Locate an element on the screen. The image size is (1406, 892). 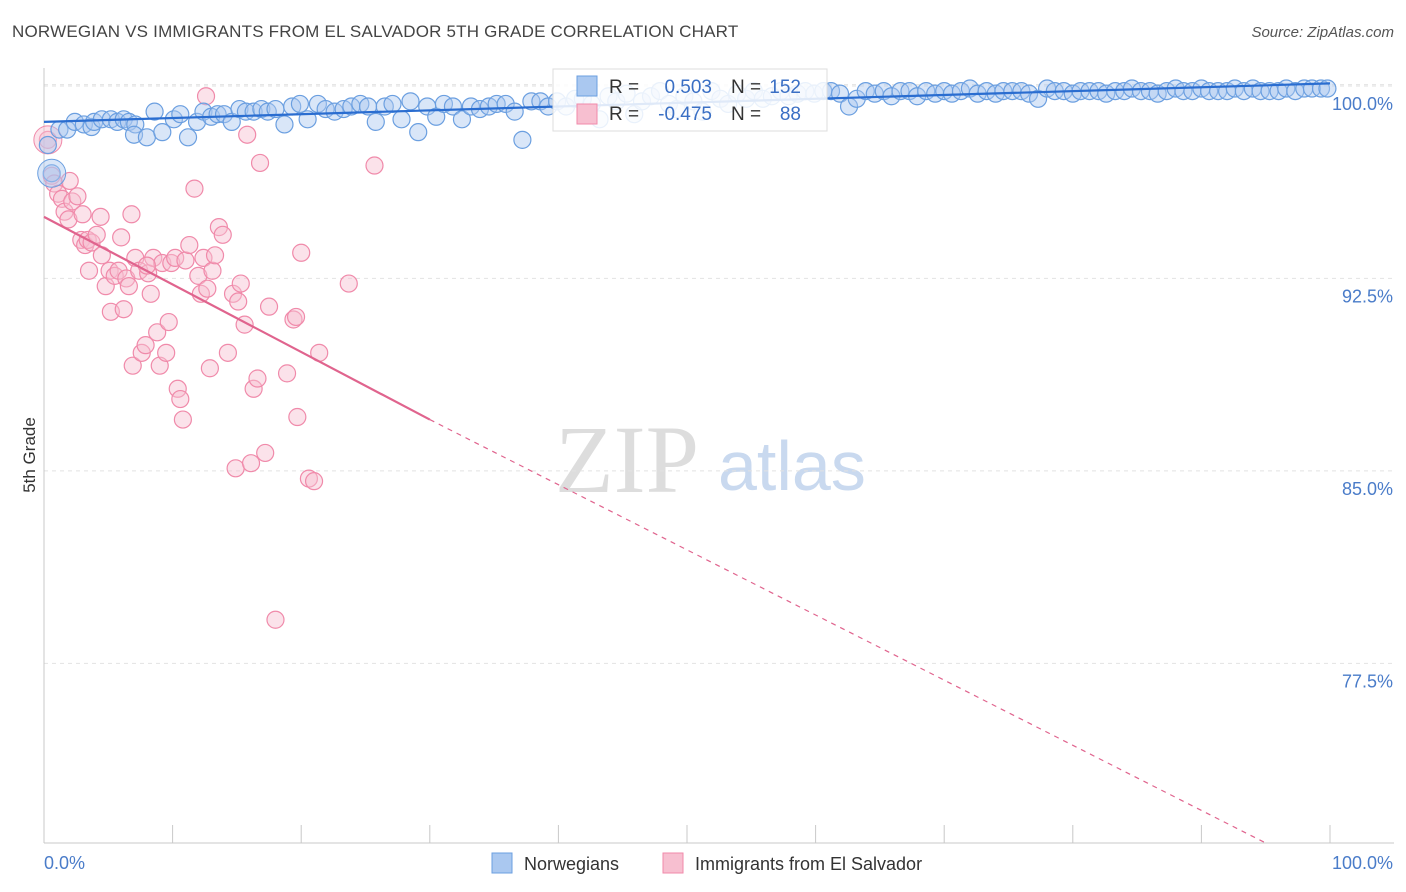
y-axis-title: 5th Grade is located at coordinates (29, 455).